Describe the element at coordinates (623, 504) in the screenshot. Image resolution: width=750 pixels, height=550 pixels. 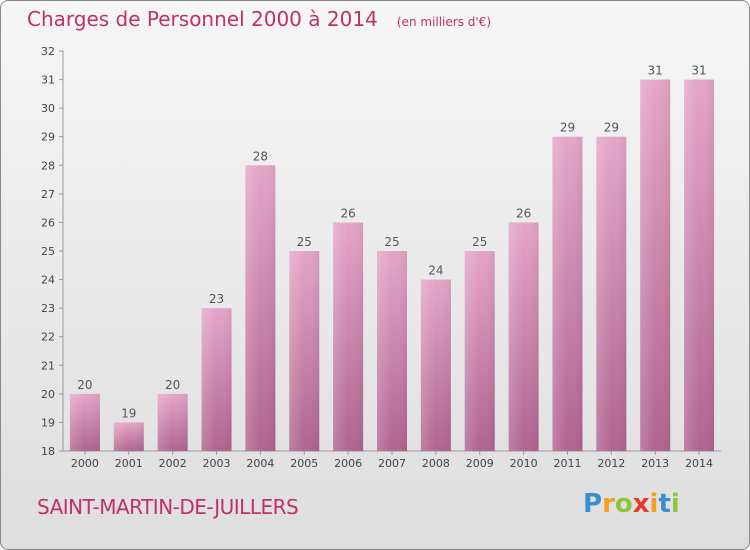
I see `logo-letter: o` at that location.